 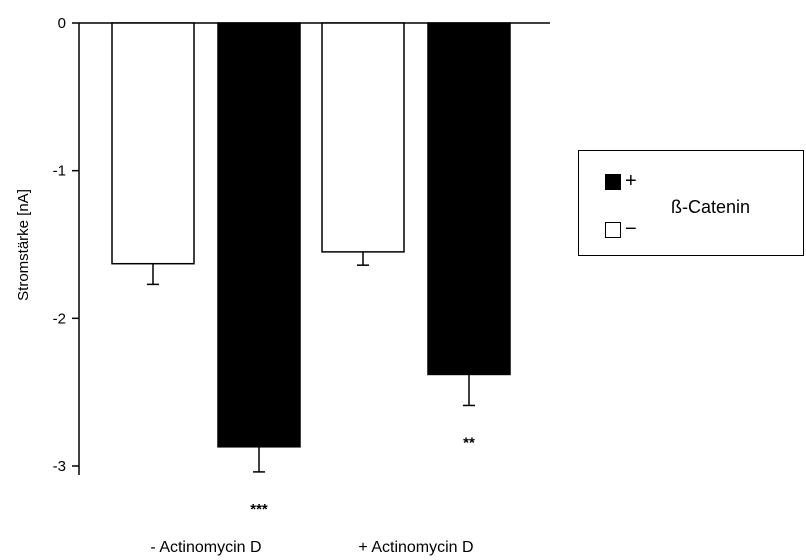 I want to click on y-tick-label: 0, so click(x=62, y=23).